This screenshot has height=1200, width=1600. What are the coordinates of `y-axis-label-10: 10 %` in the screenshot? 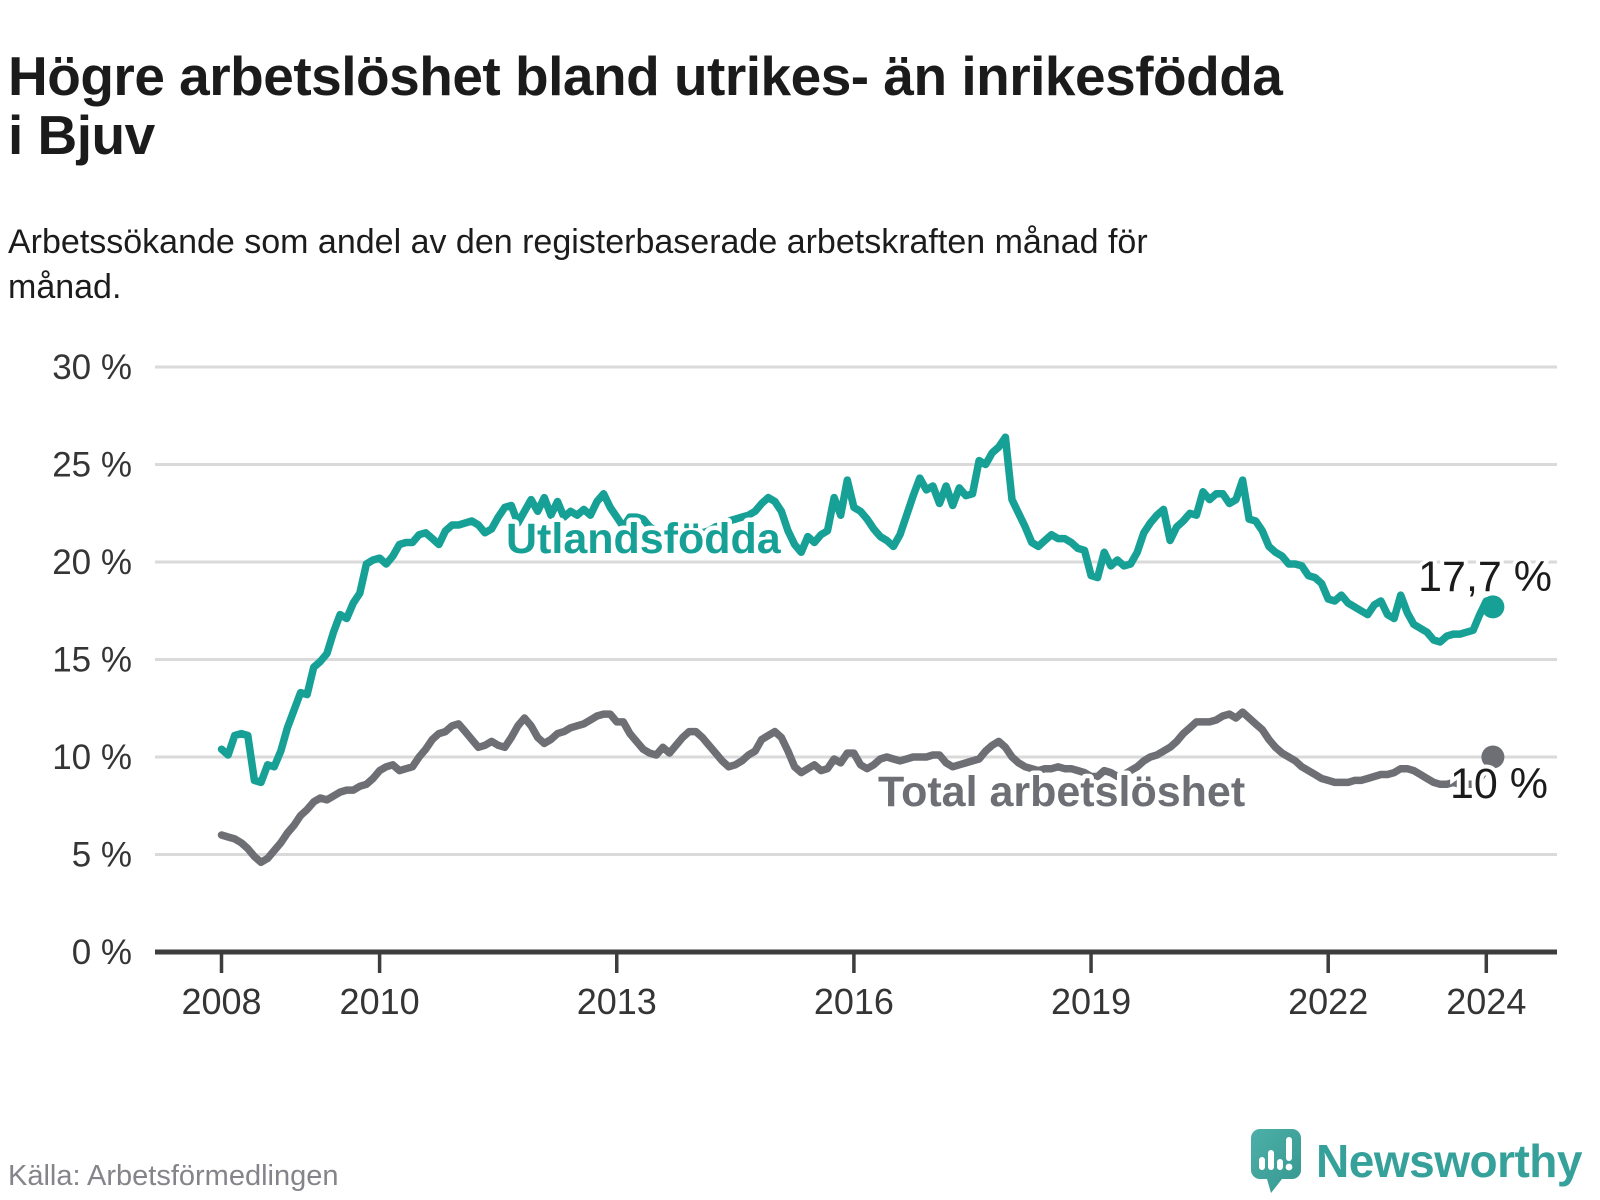 It's located at (92, 757).